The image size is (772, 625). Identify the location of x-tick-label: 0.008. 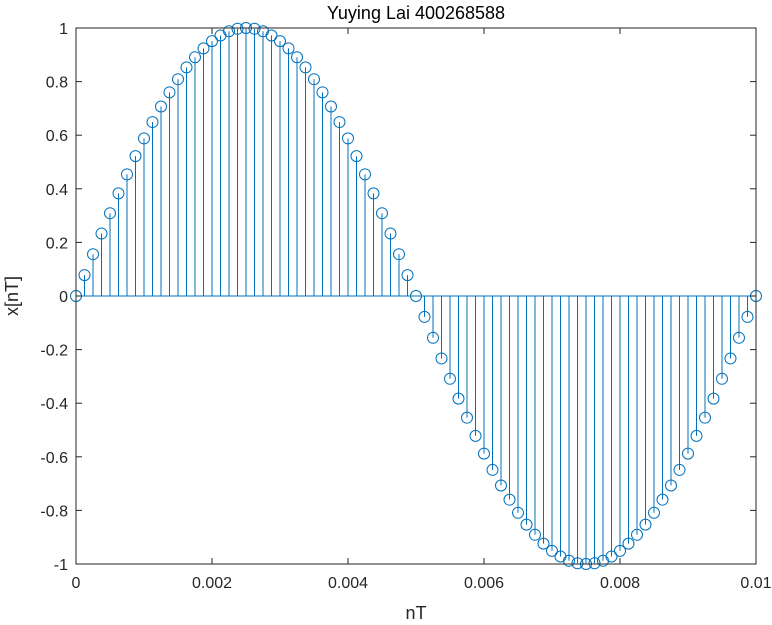
(620, 583).